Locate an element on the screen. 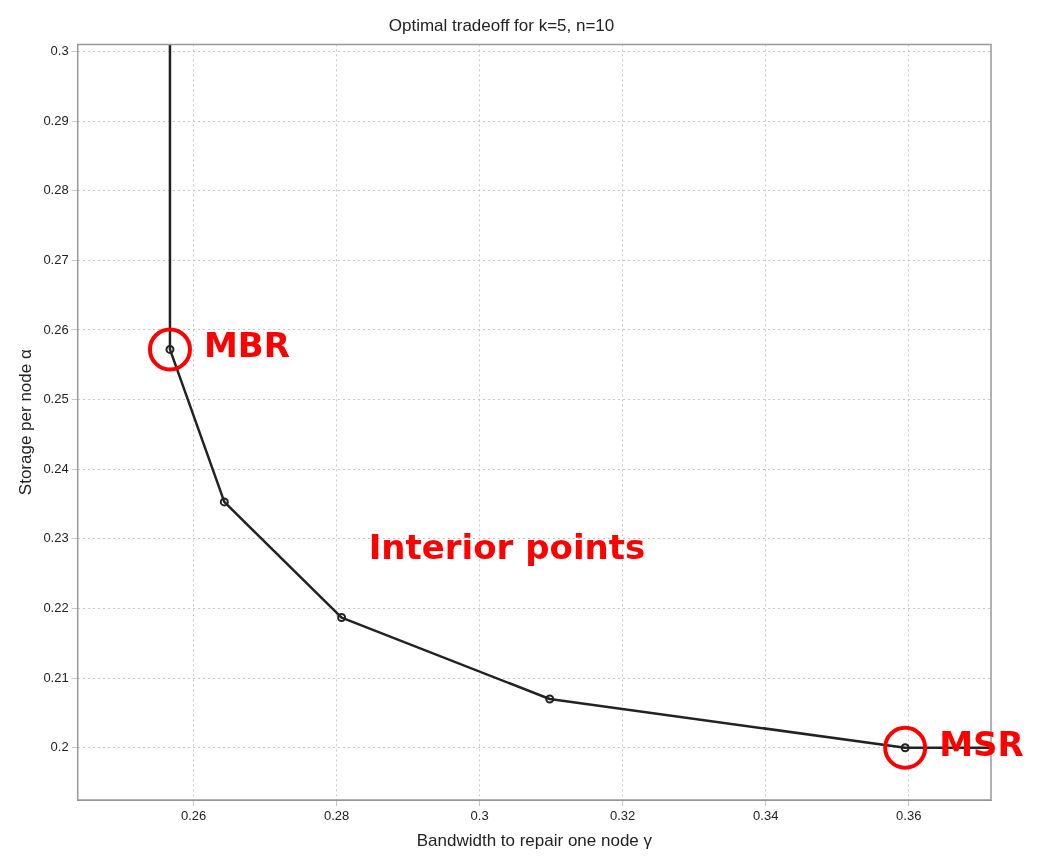 Image resolution: width=1061 pixels, height=864 pixels. x-tick-label: 0.32 is located at coordinates (623, 816).